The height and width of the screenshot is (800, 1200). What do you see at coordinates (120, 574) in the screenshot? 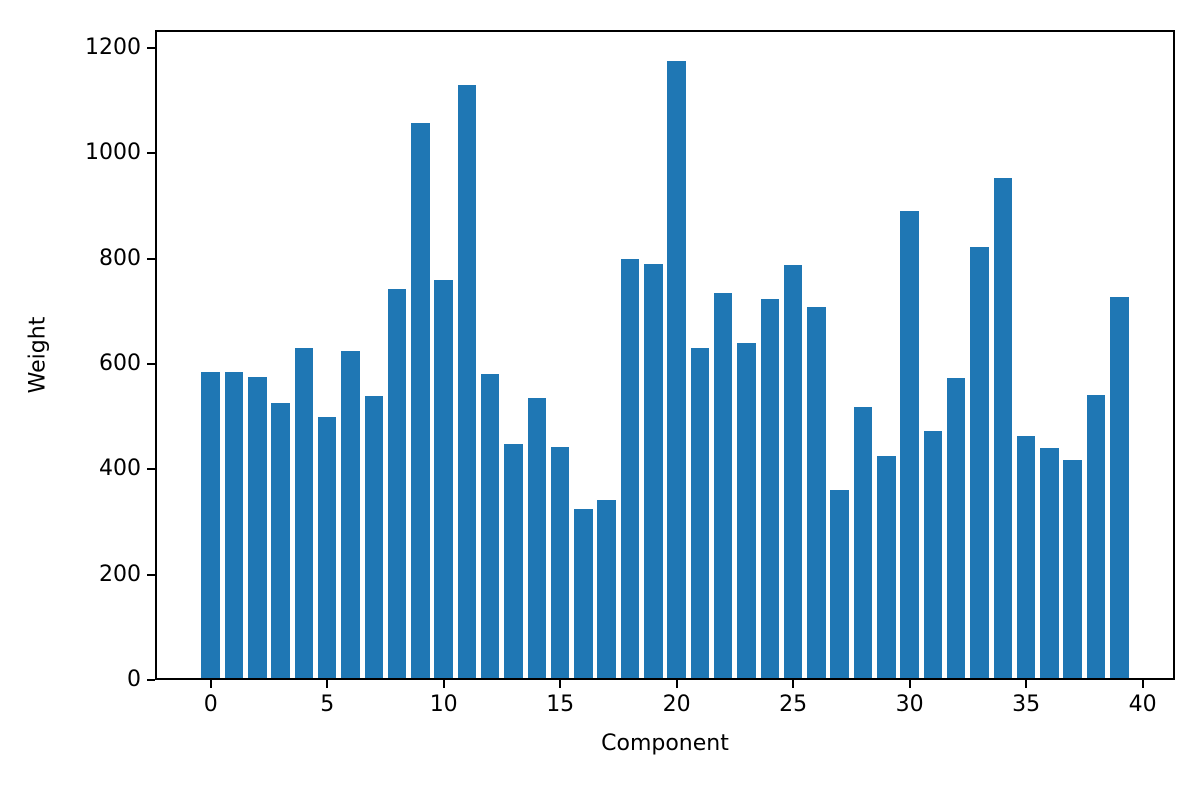
I see `y-tick-label-200: 200` at bounding box center [120, 574].